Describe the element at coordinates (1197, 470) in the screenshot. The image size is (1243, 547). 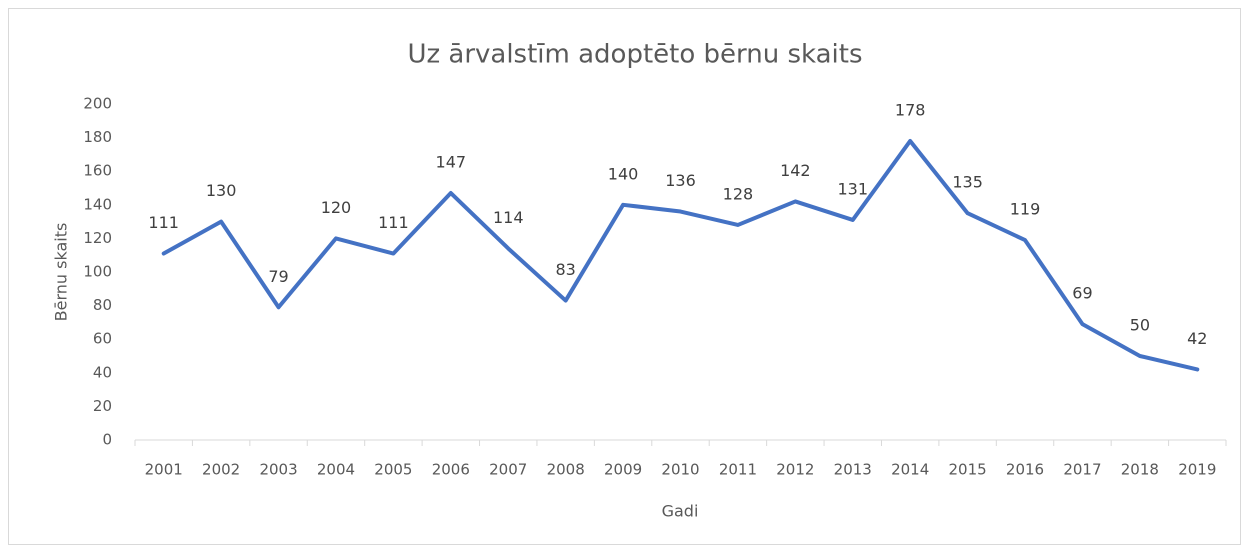
I see `x-tick-label: 2019` at that location.